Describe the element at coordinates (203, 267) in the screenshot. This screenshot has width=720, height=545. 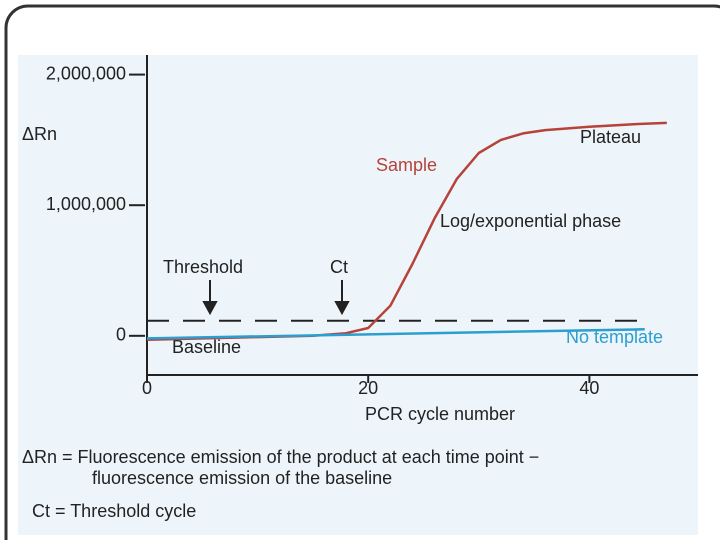
I see `threshold-label: Threshold` at that location.